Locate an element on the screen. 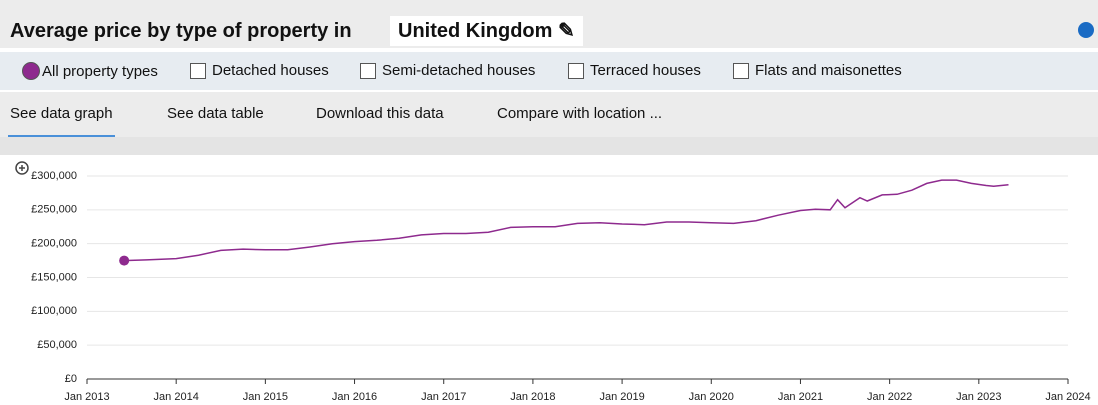  option: All property types is located at coordinates (90, 71).